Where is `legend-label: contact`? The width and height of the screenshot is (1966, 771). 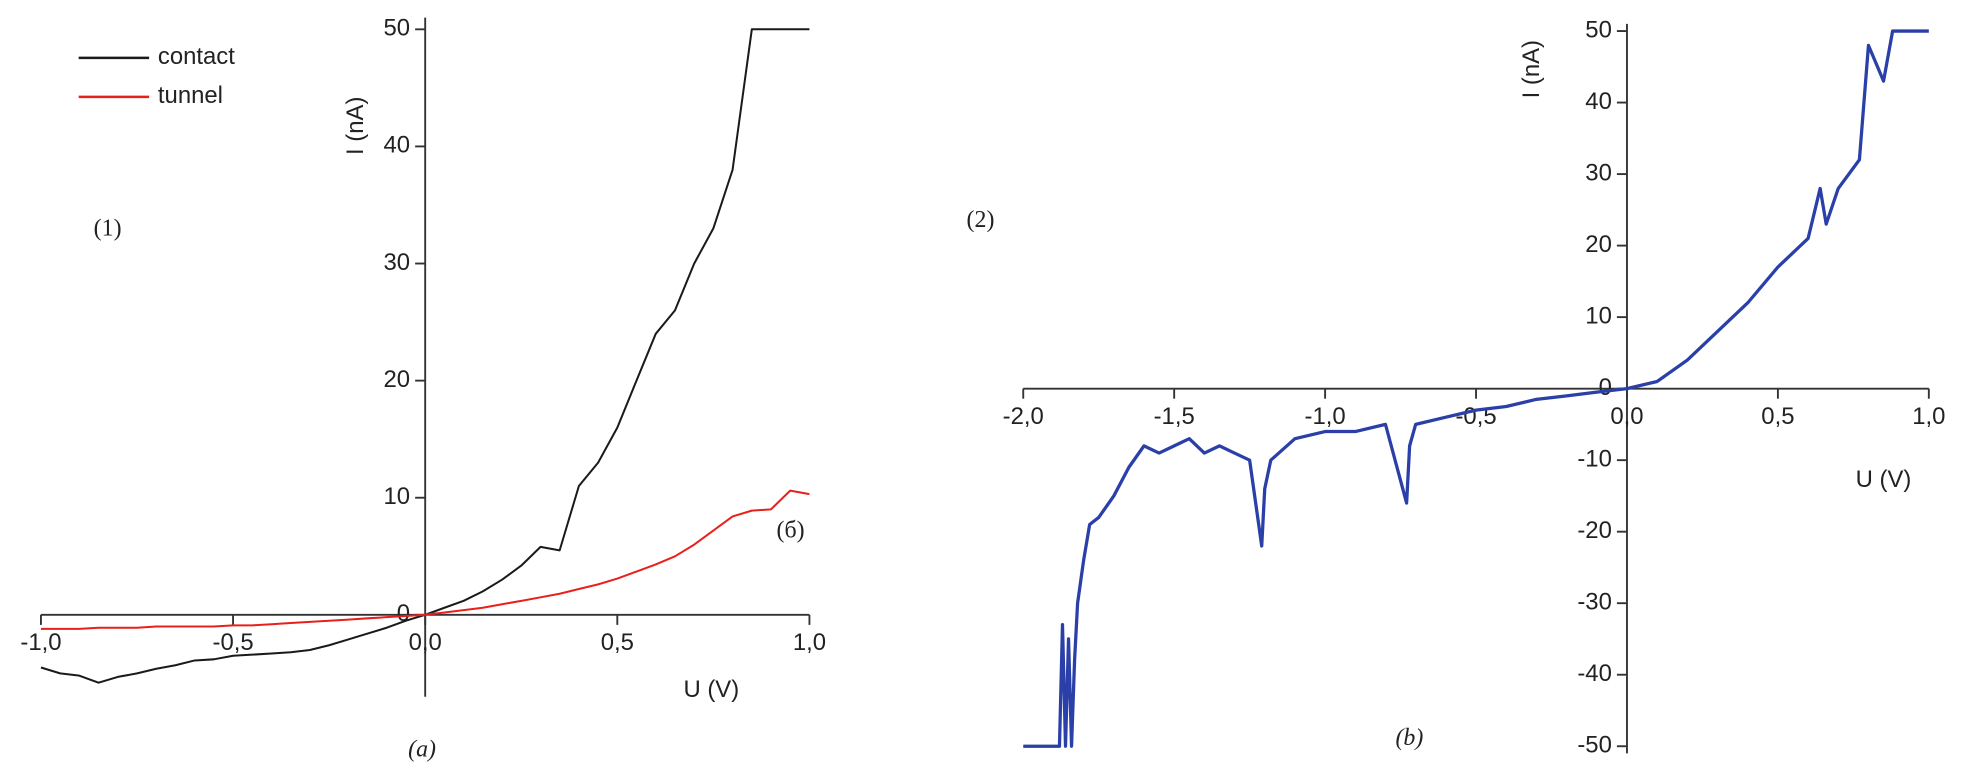
legend-label: contact is located at coordinates (196, 56).